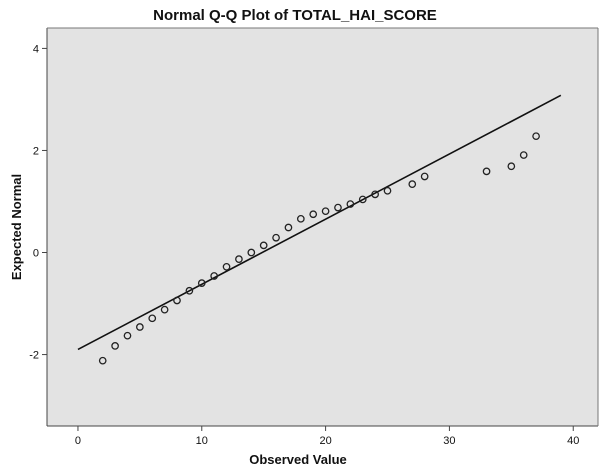 The height and width of the screenshot is (469, 602). Describe the element at coordinates (36, 49) in the screenshot. I see `y-tick-label: 4` at that location.